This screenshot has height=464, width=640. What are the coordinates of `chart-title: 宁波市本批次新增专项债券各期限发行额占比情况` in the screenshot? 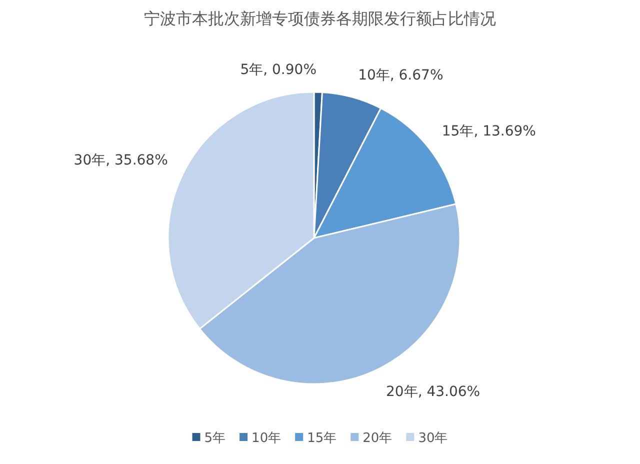 It's located at (320, 18).